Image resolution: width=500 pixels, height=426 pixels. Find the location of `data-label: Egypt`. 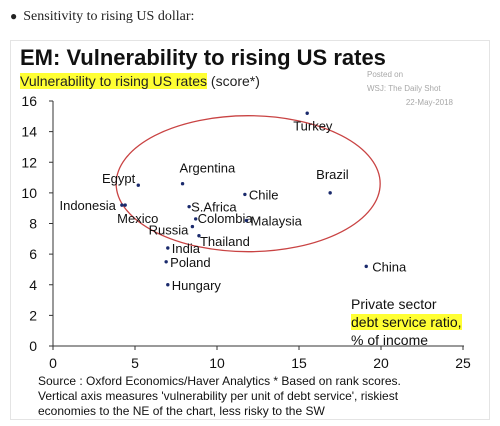

data-label: Egypt is located at coordinates (119, 178).